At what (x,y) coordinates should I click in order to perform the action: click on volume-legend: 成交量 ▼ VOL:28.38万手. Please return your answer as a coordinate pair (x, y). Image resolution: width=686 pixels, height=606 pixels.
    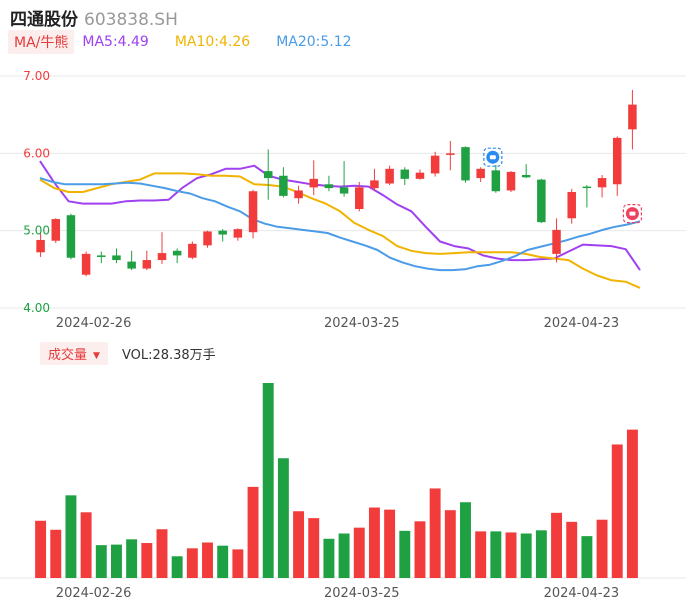
    Looking at the image, I should click on (128, 353).